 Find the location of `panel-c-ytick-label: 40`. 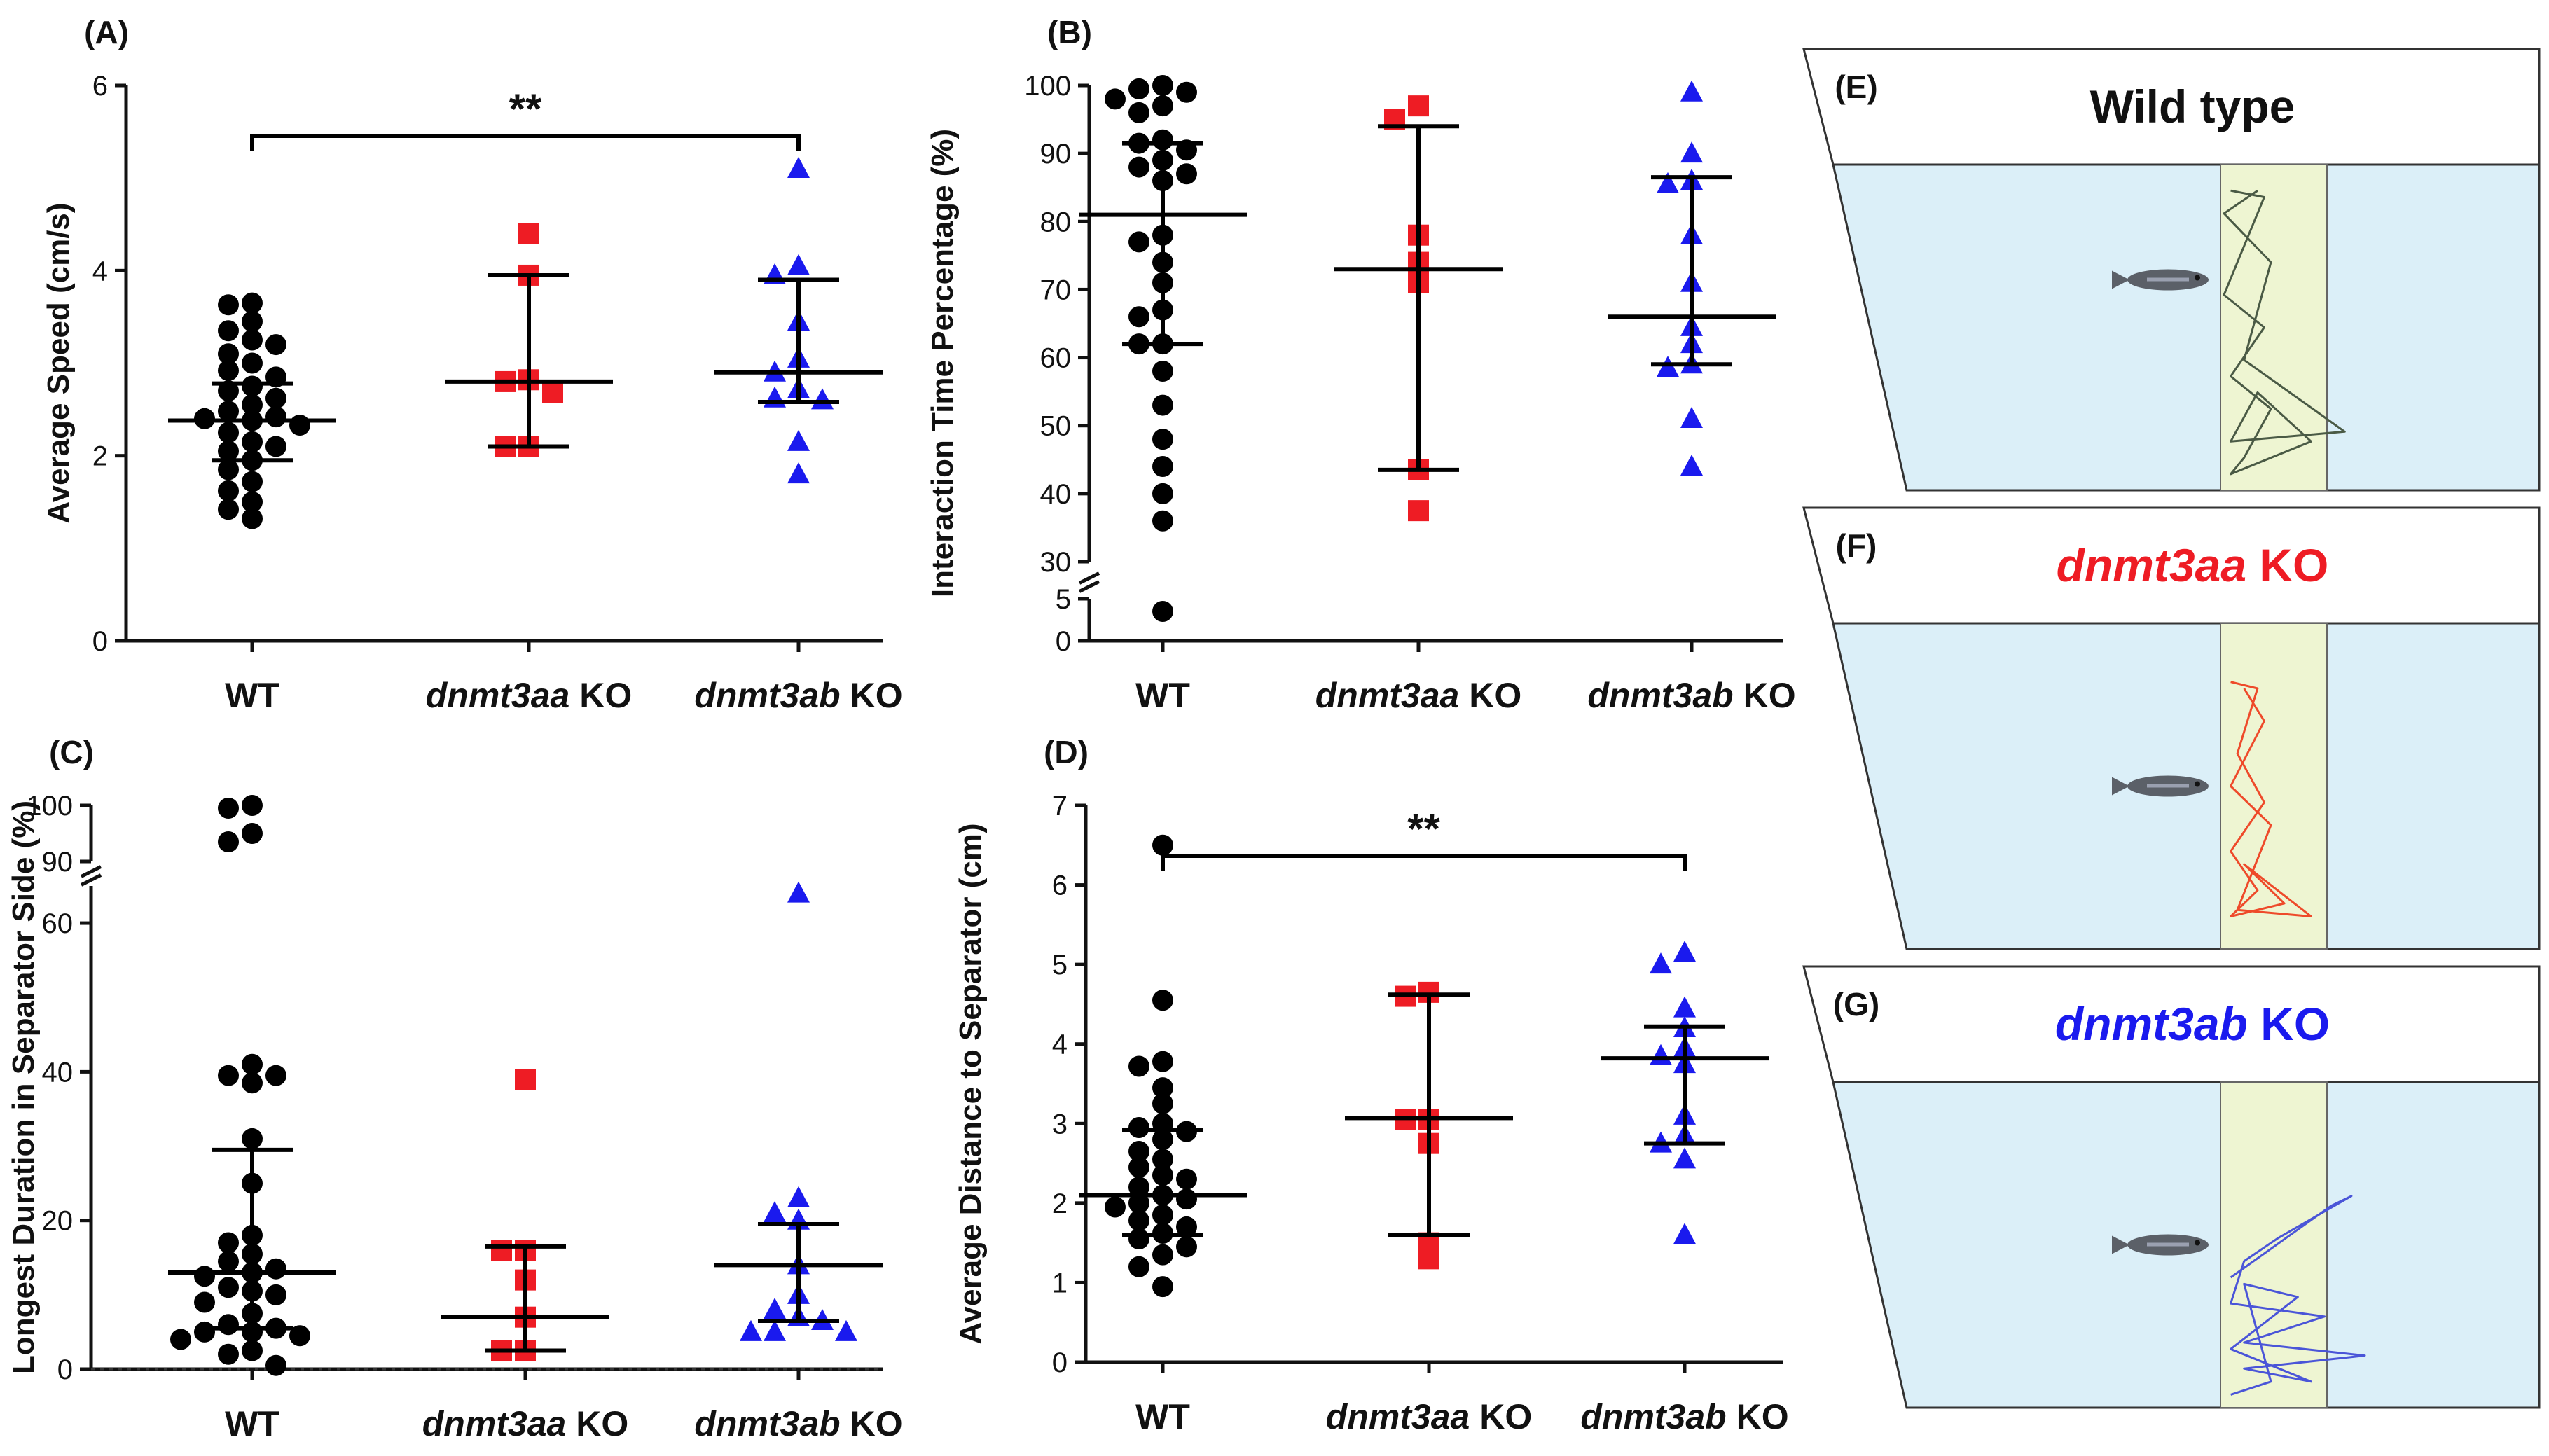

panel-c-ytick-label: 40 is located at coordinates (58, 1072).